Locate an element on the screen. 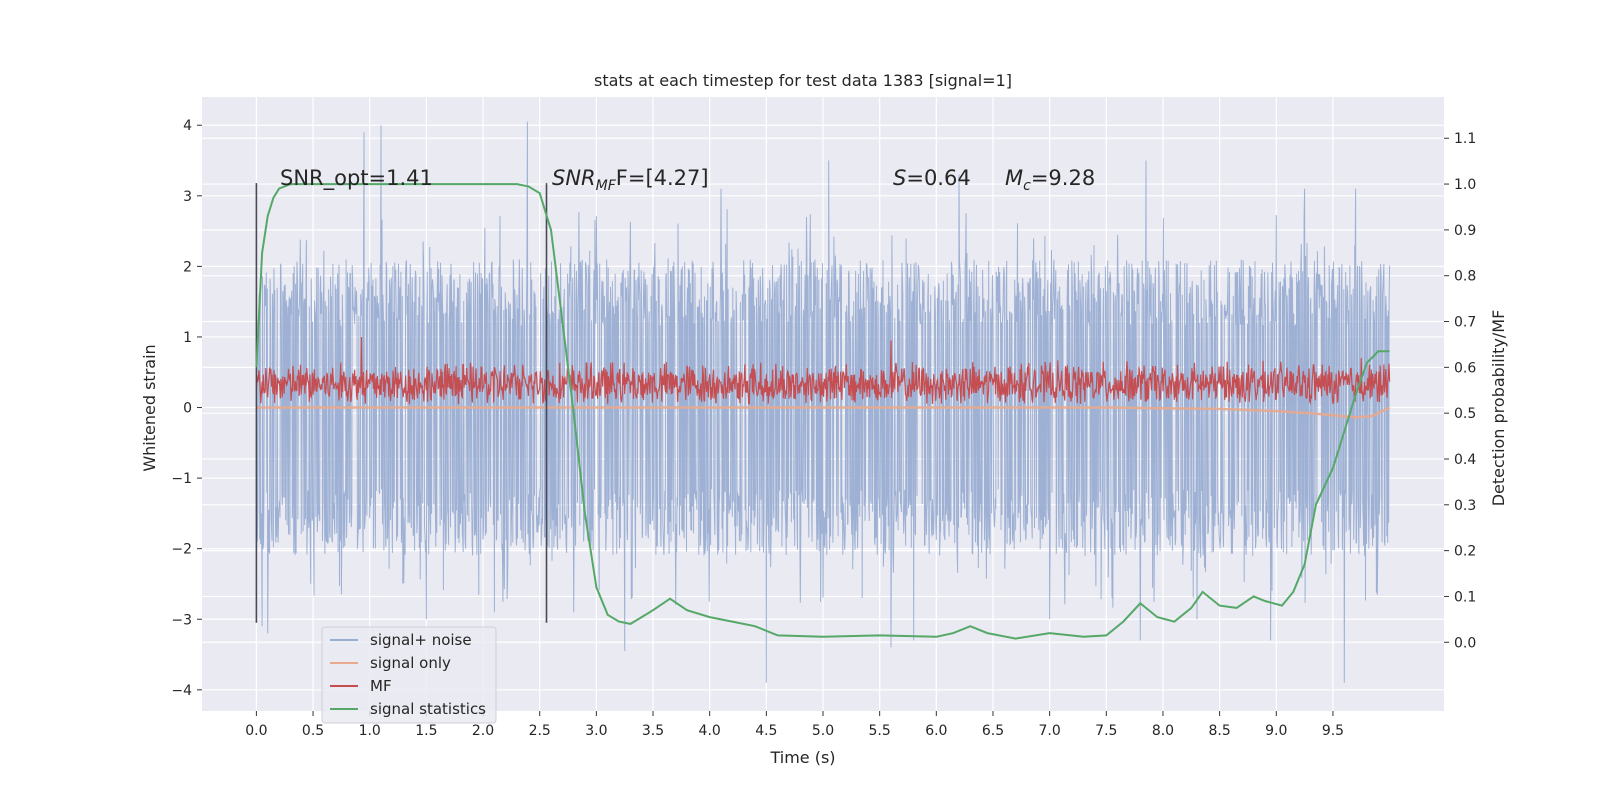 The height and width of the screenshot is (800, 1600). annotation-snr-mf-sub: MF is located at coordinates (606, 186).